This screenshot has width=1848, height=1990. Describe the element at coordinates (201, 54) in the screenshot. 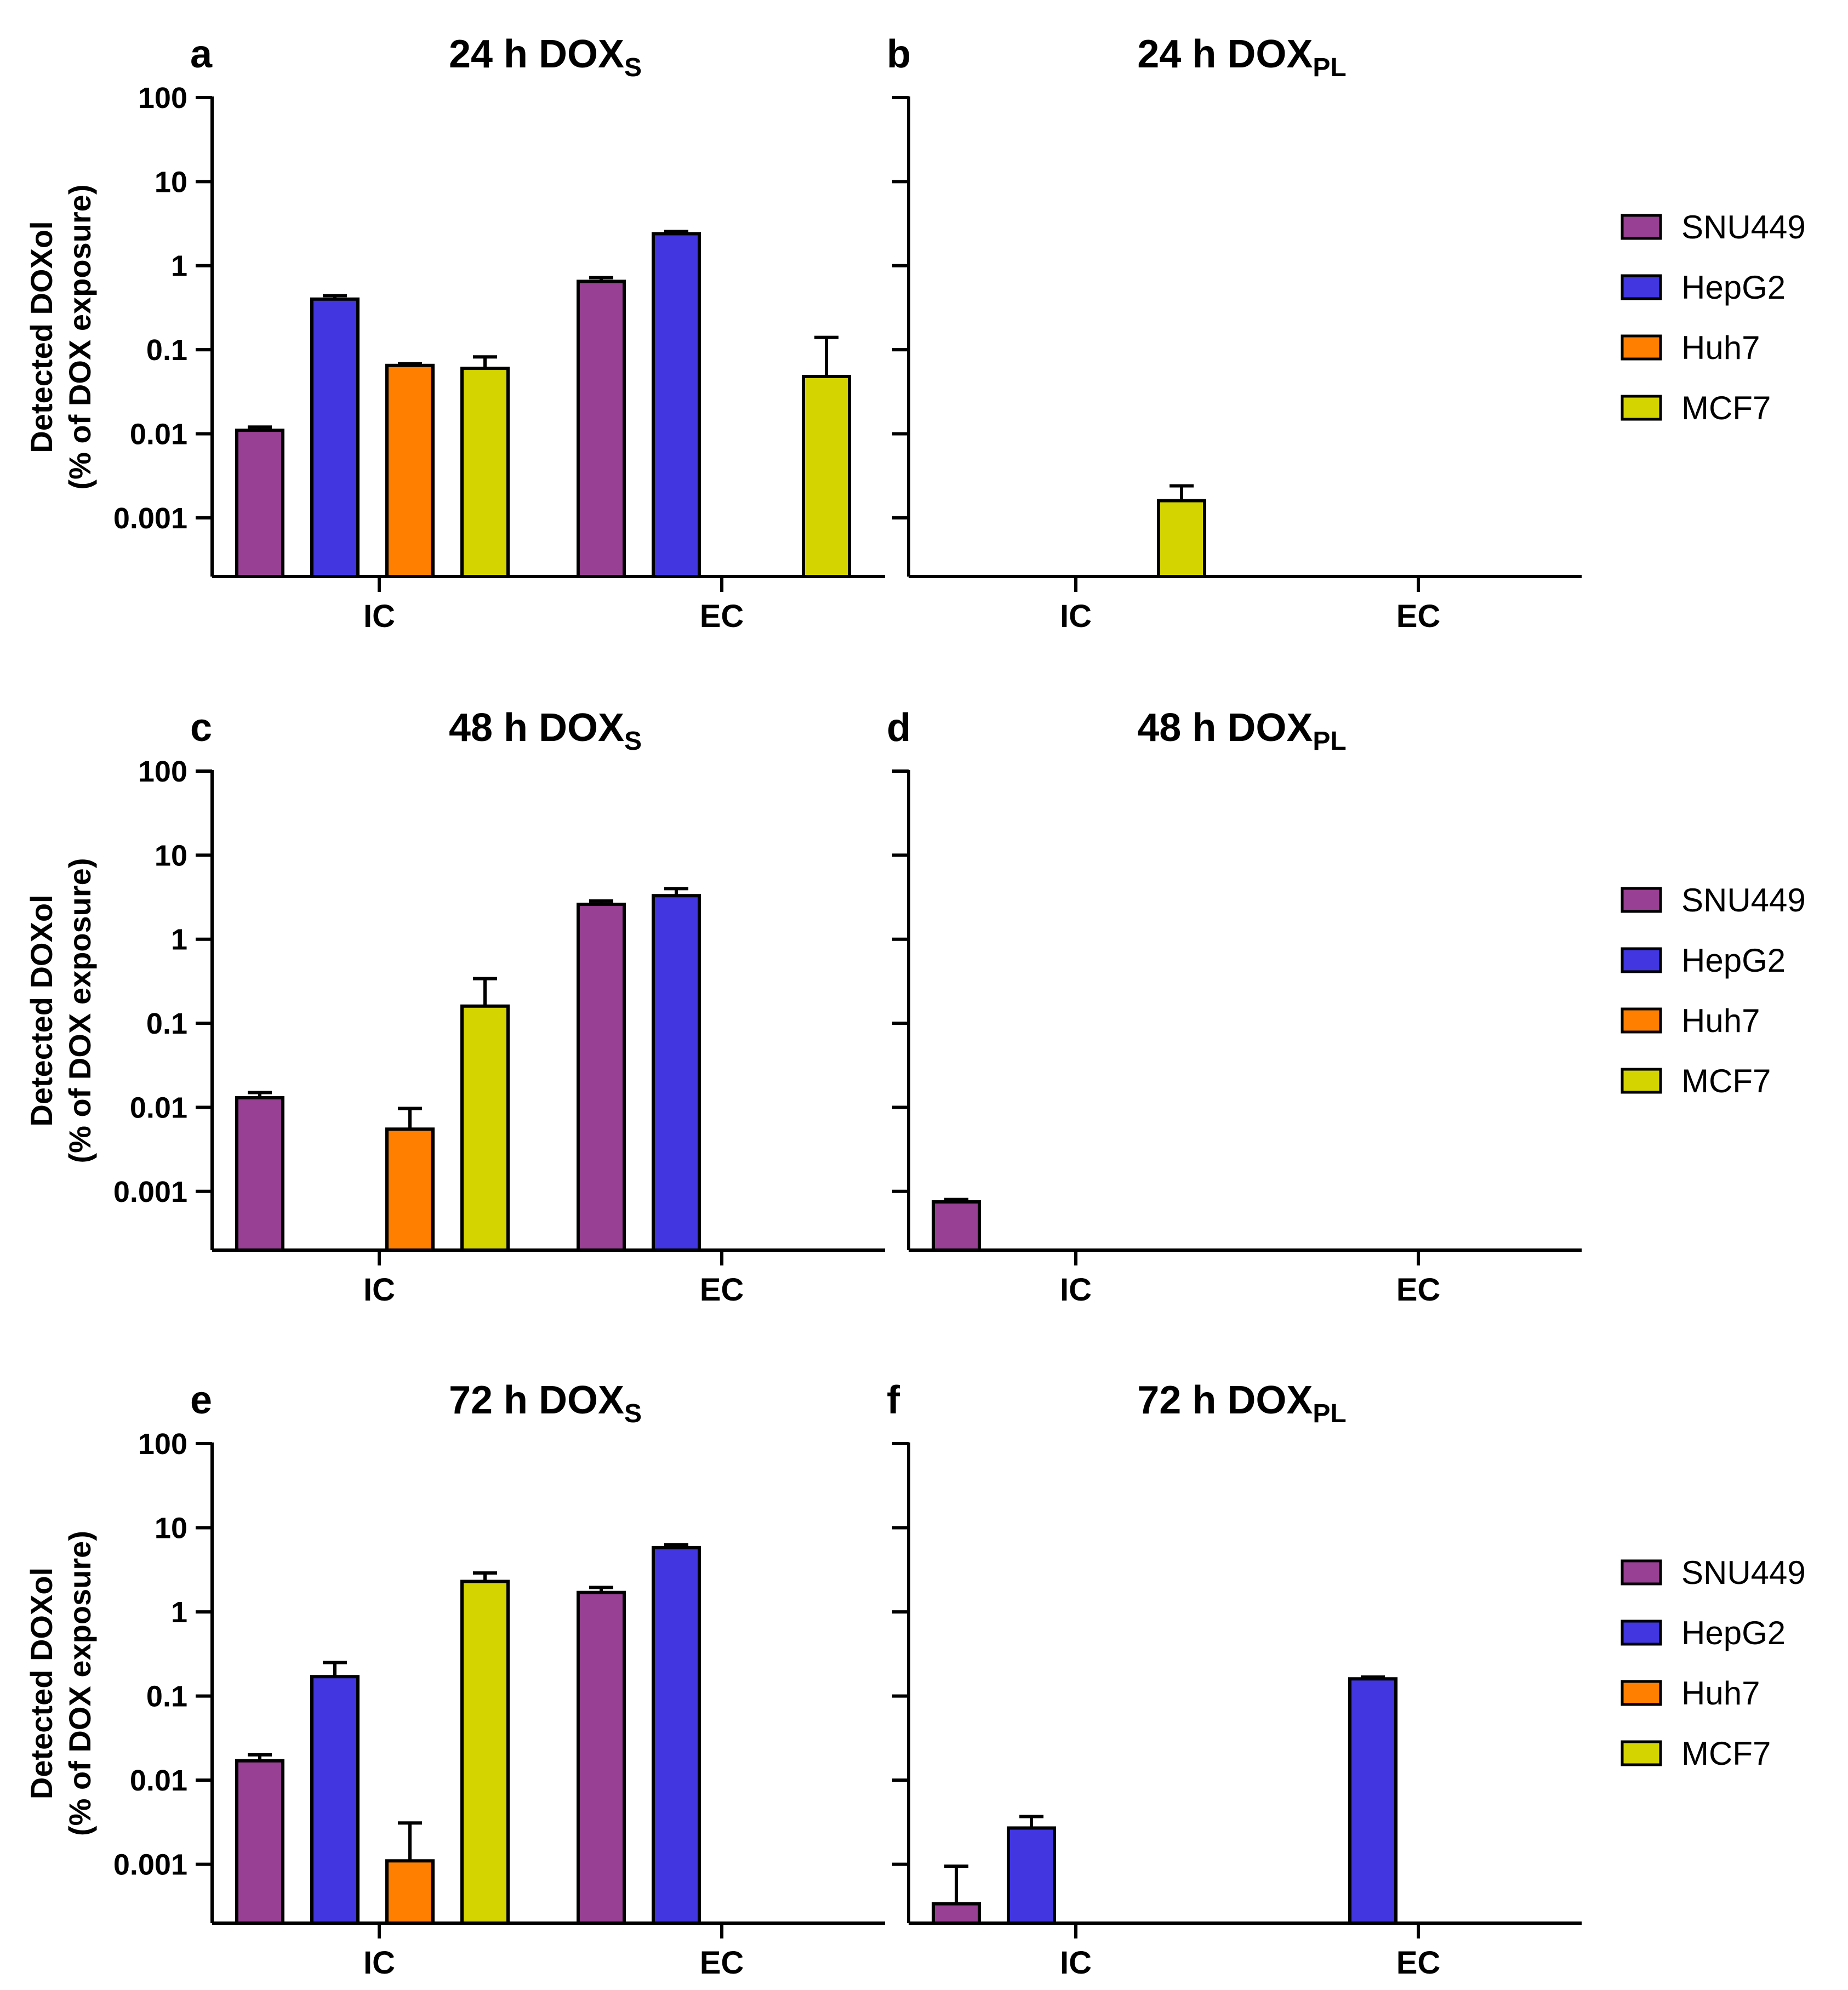

I see `panel-letter: a` at that location.